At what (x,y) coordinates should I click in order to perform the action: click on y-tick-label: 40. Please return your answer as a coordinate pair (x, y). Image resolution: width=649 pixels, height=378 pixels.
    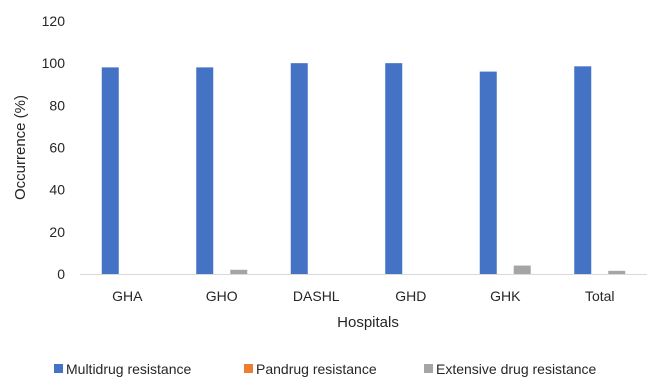
    Looking at the image, I should click on (57, 190).